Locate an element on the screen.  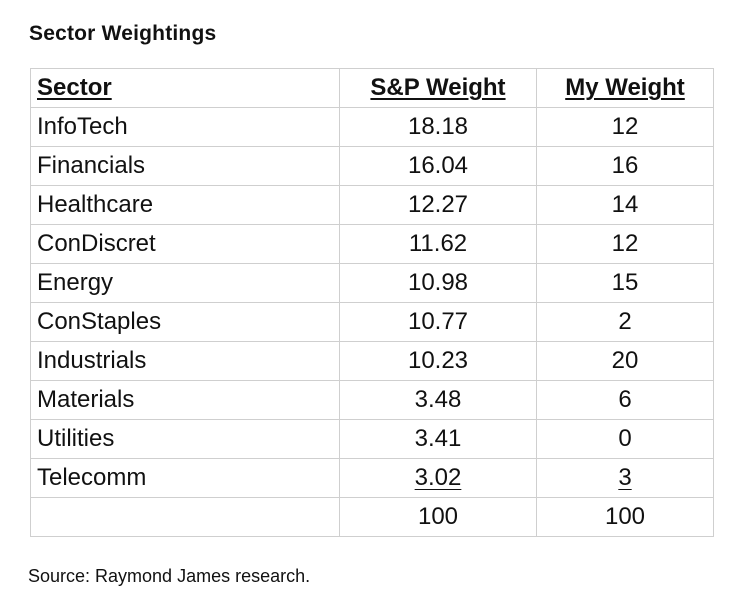
sector-name: ConDiscret is located at coordinates (185, 244).